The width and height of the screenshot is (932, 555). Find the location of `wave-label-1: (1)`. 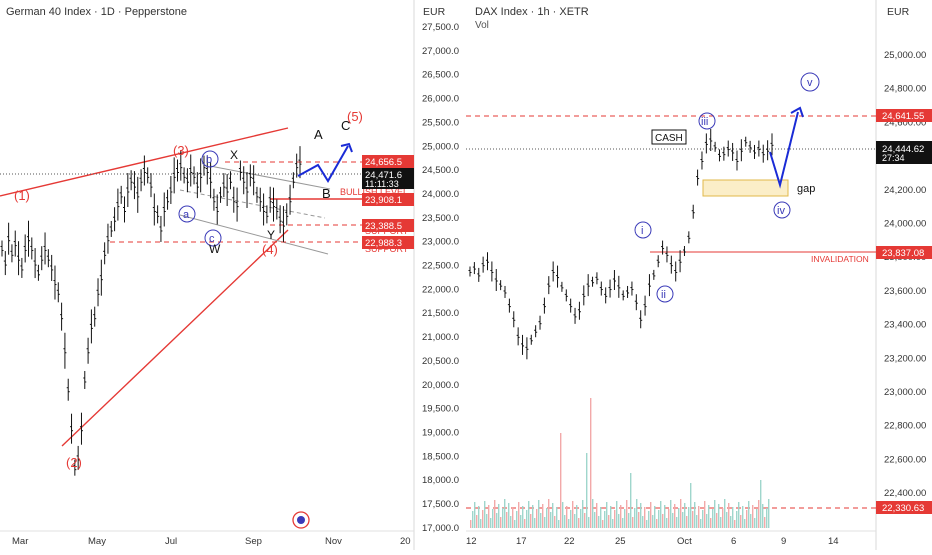

wave-label-1: (1) is located at coordinates (22, 195).